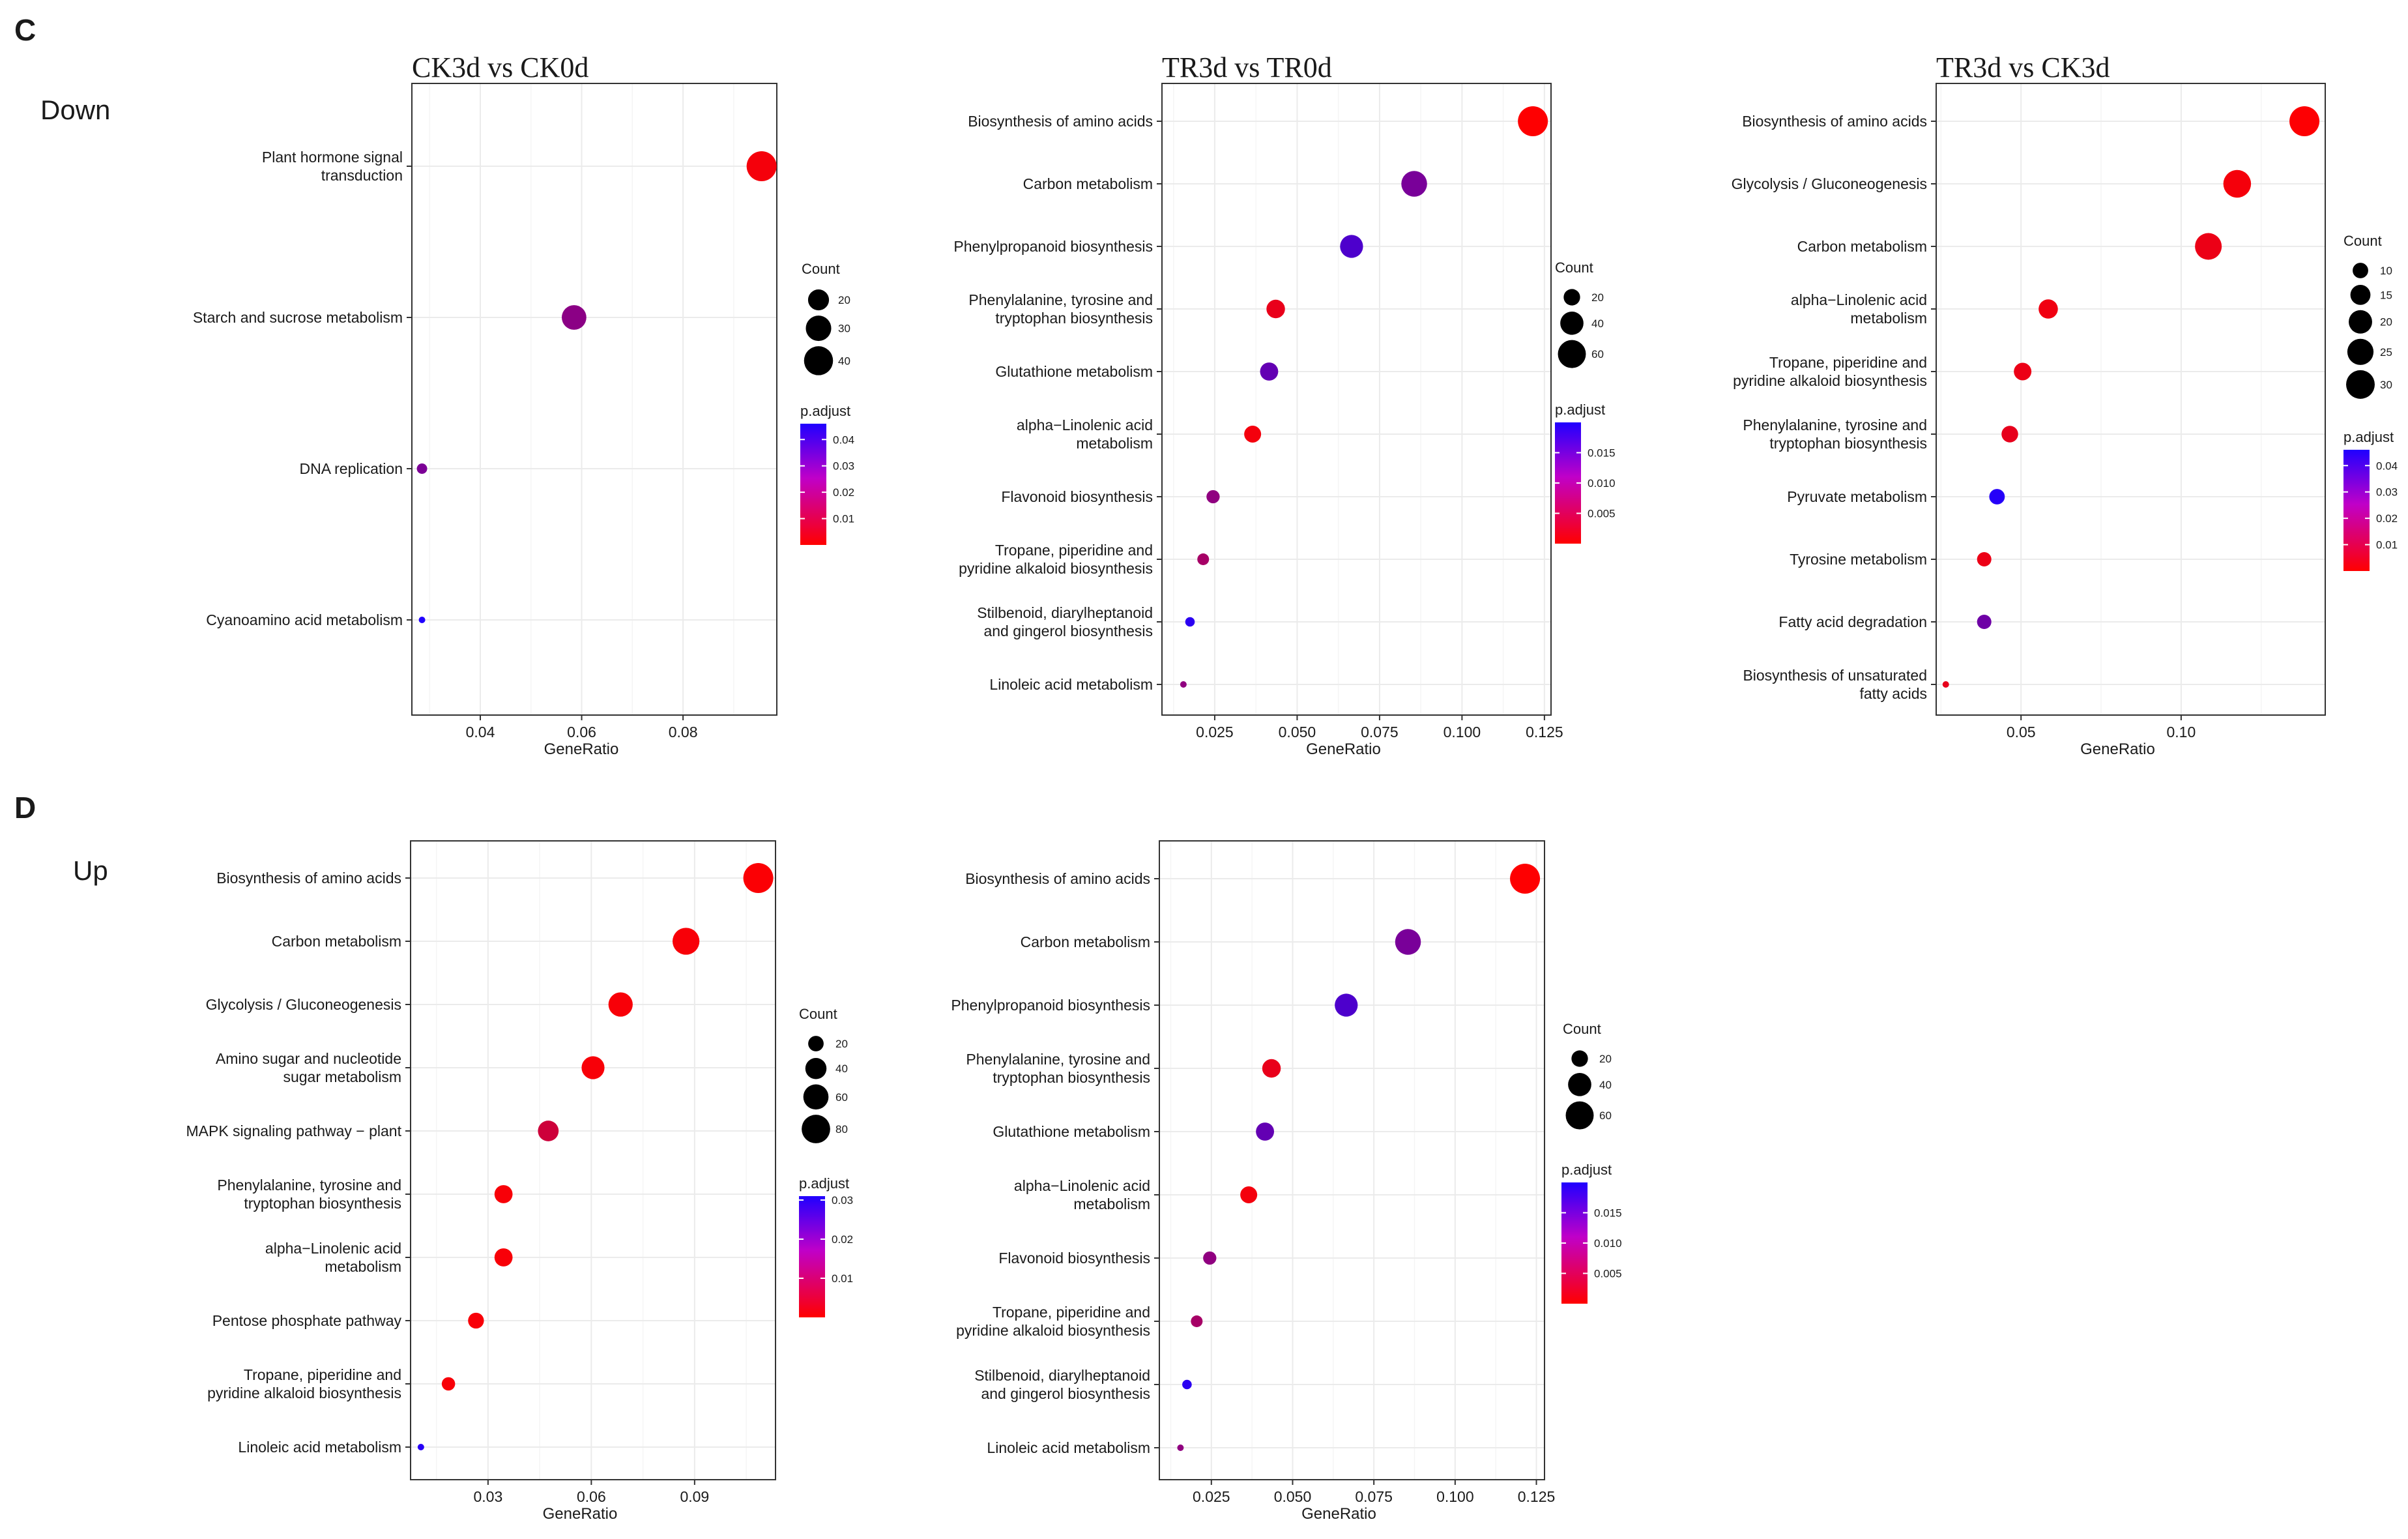 The height and width of the screenshot is (1539, 2408). What do you see at coordinates (2387, 492) in the screenshot?
I see `legend-colorbar-label: 0.03` at bounding box center [2387, 492].